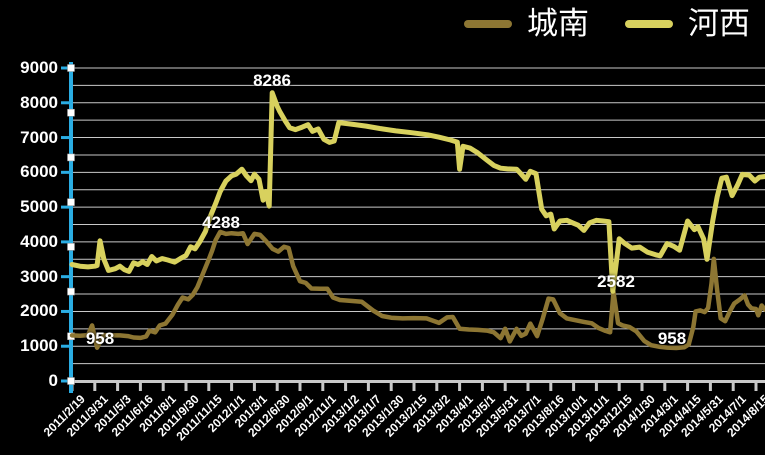 Image resolution: width=765 pixels, height=455 pixels. Describe the element at coordinates (39, 172) in the screenshot. I see `y-axis-label: 6000` at that location.